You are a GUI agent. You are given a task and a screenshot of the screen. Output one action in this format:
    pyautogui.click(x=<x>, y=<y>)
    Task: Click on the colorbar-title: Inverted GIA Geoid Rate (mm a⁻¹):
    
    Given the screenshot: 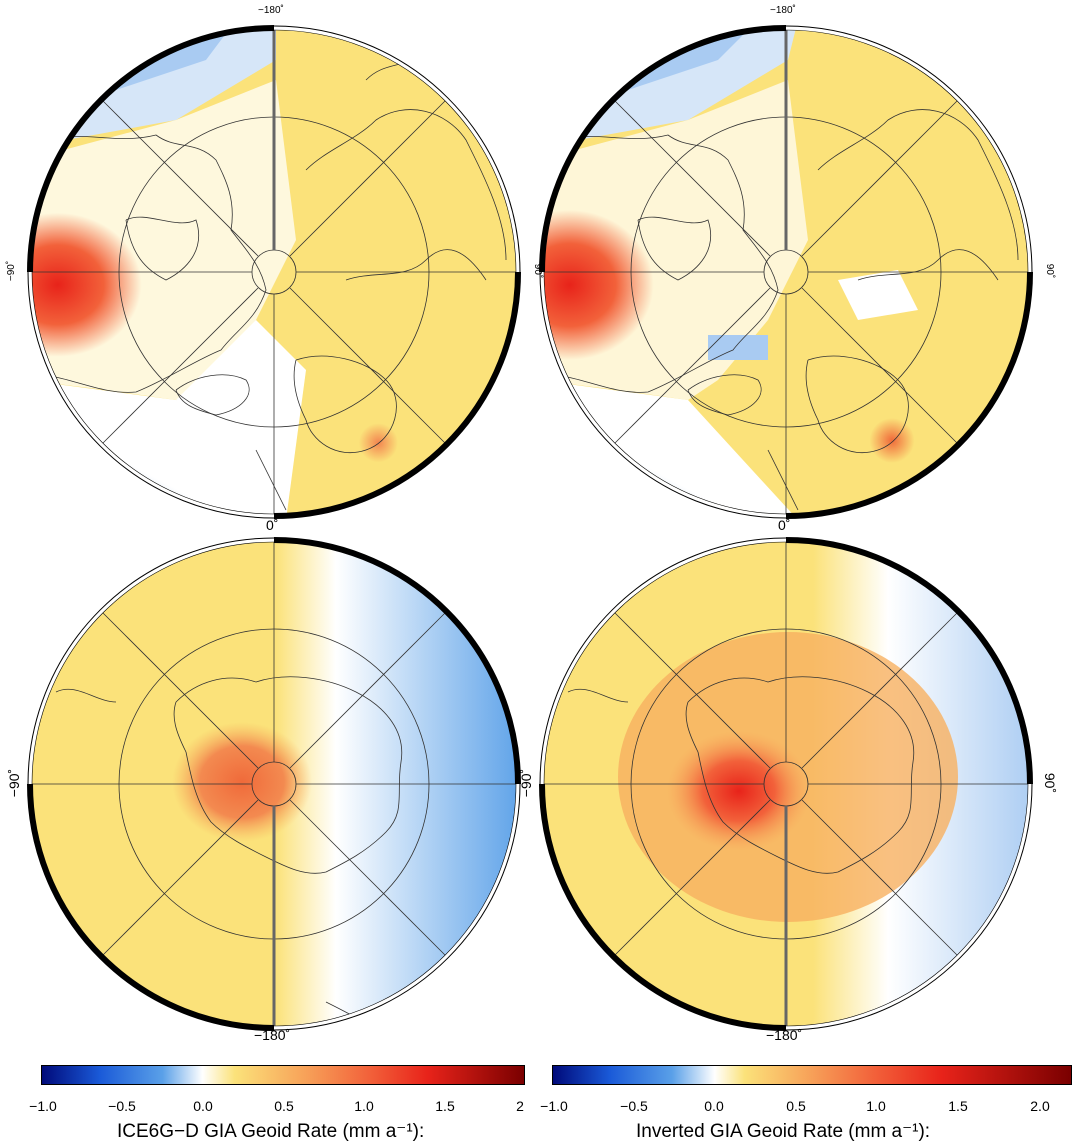 What is the action you would take?
    pyautogui.click(x=783, y=1131)
    